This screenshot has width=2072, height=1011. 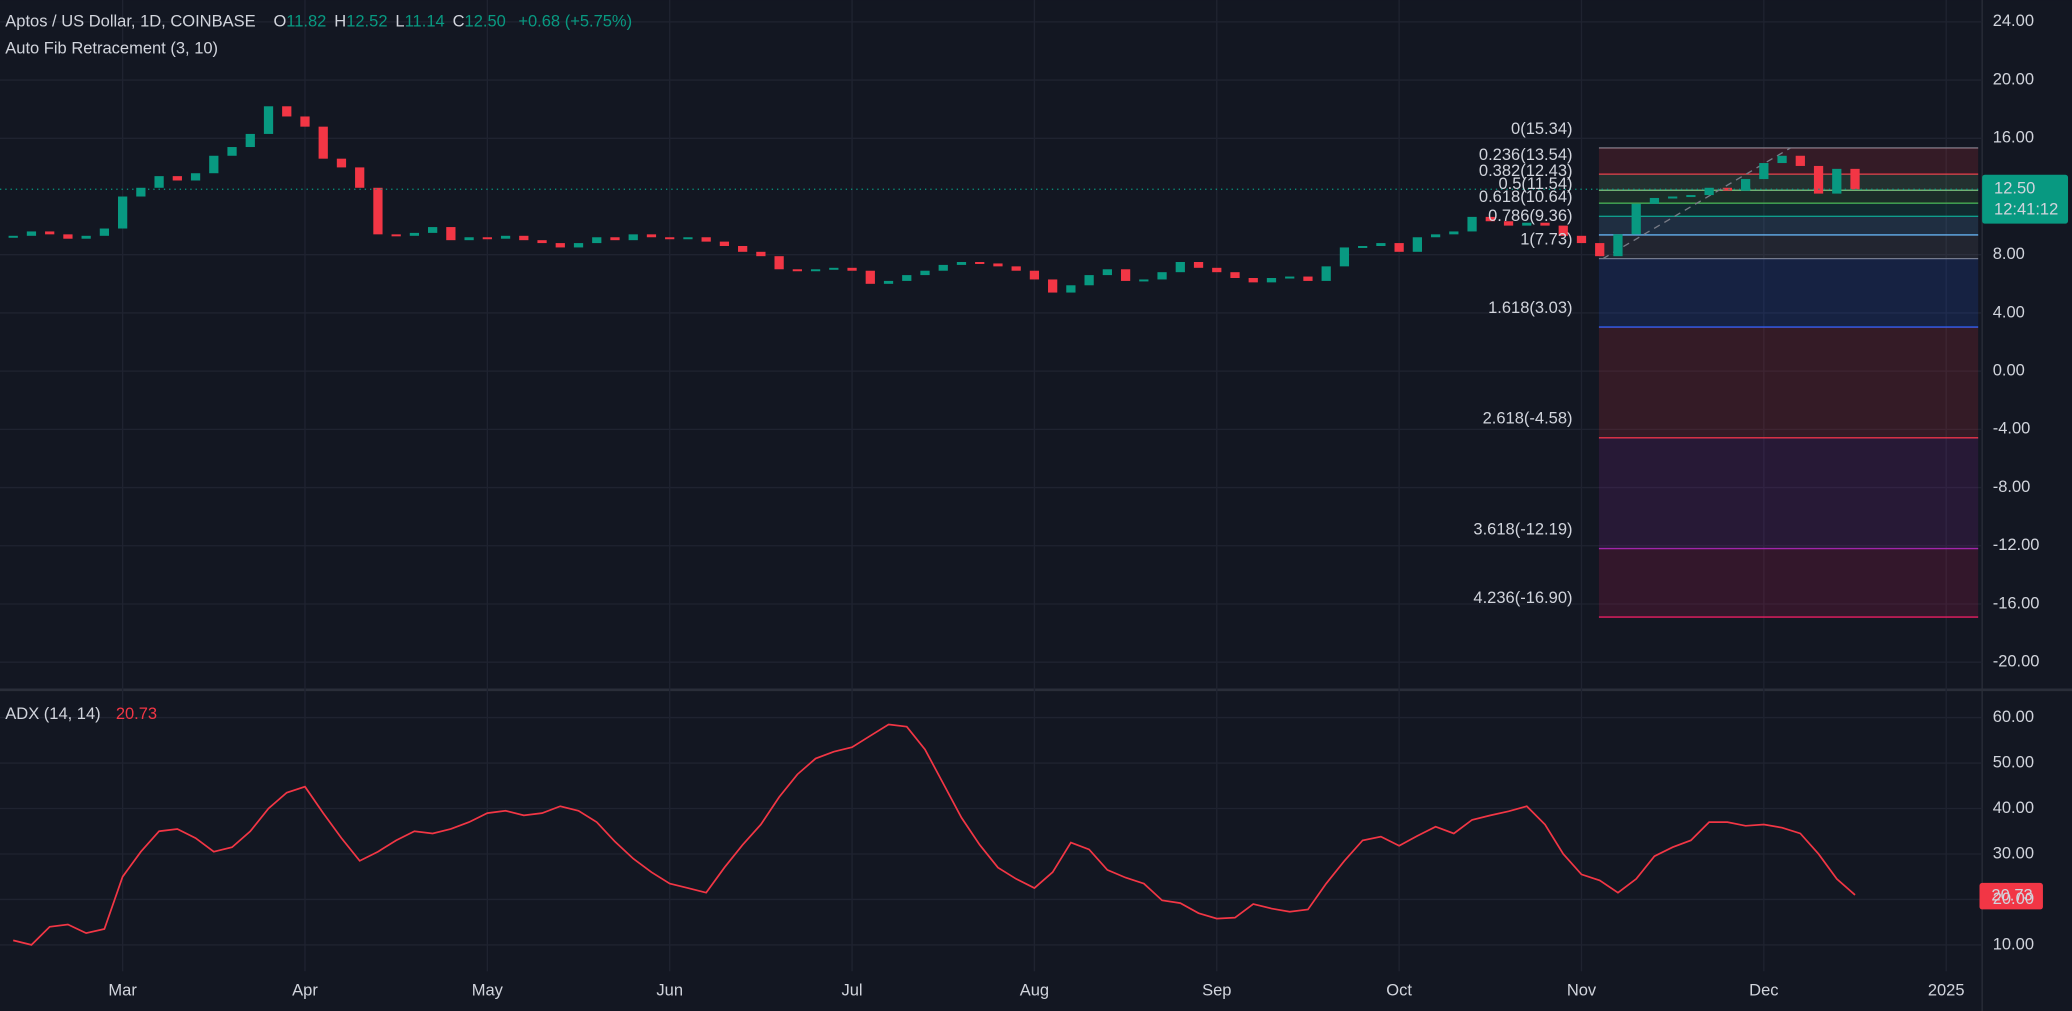 What do you see at coordinates (340, 22) in the screenshot?
I see `ohlc-key: H` at bounding box center [340, 22].